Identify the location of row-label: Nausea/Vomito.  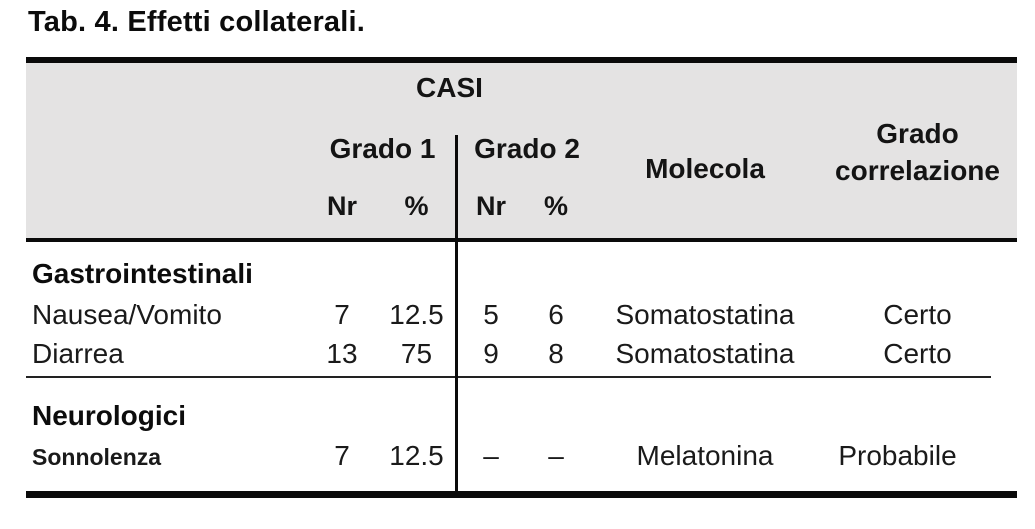
(127, 314).